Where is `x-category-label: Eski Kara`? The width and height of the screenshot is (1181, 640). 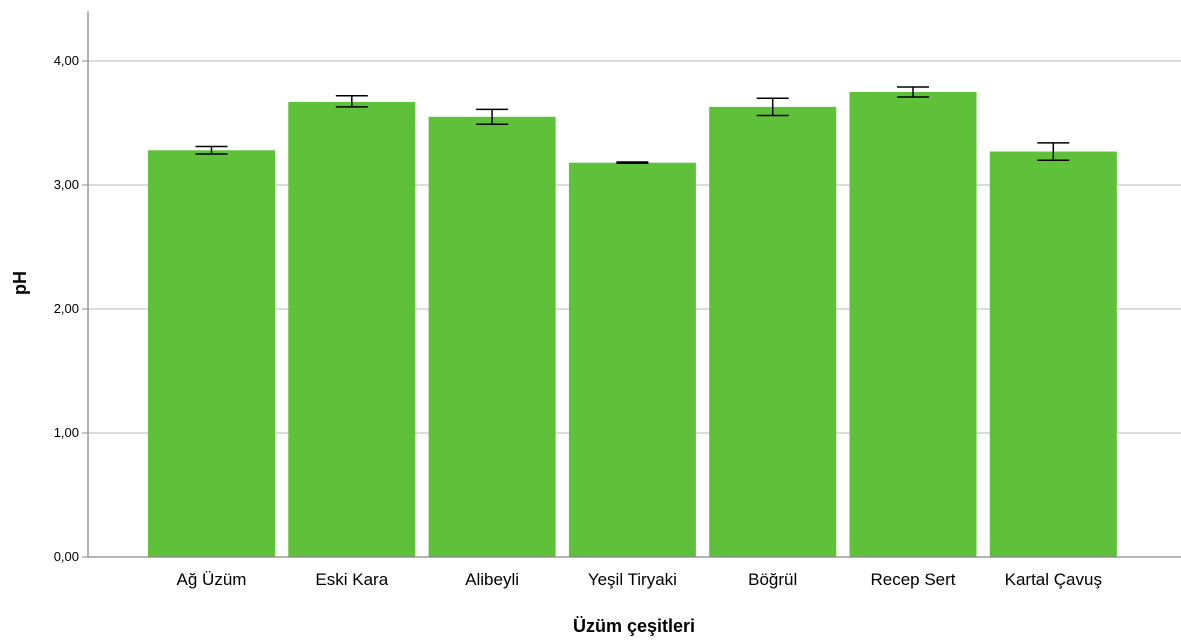
x-category-label: Eski Kara is located at coordinates (351, 579).